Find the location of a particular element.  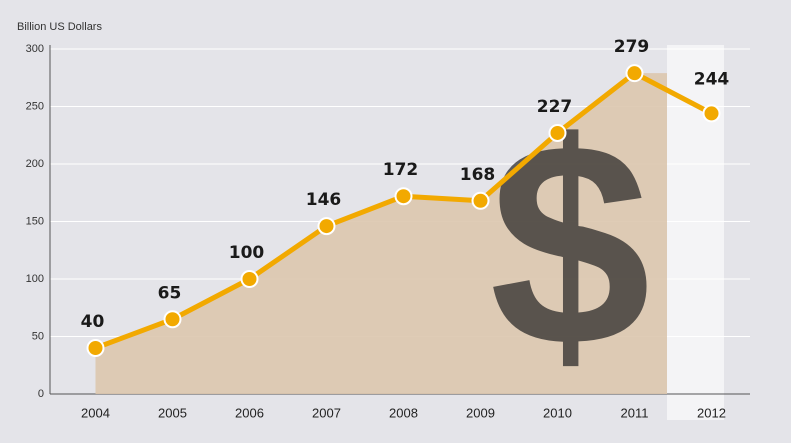

y-tick-label: 150 is located at coordinates (35, 221).